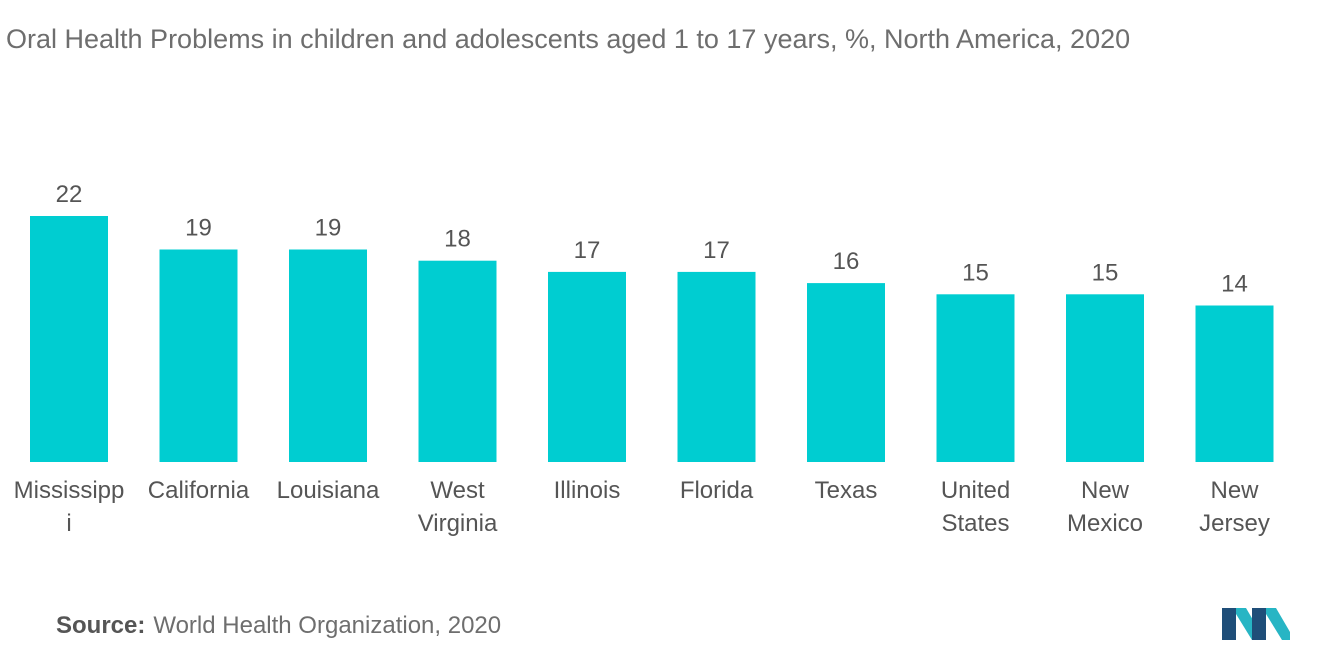 This screenshot has height=665, width=1320. Describe the element at coordinates (69, 507) in the screenshot. I see `category-label-0: Mississipp i` at that location.